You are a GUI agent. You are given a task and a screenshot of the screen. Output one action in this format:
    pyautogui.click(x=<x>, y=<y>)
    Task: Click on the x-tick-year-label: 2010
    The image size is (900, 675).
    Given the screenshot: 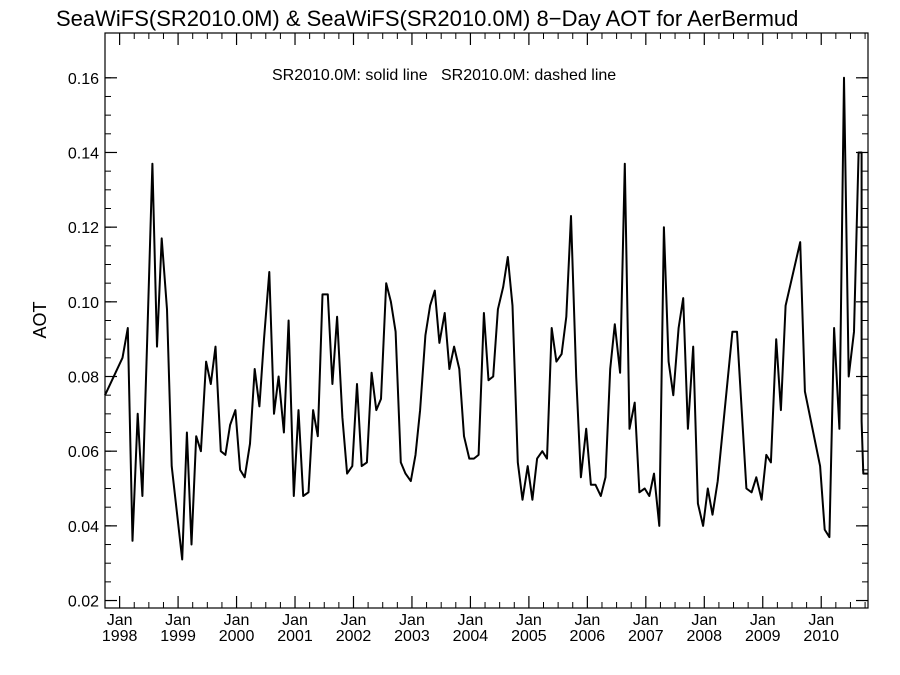 What is the action you would take?
    pyautogui.click(x=821, y=636)
    